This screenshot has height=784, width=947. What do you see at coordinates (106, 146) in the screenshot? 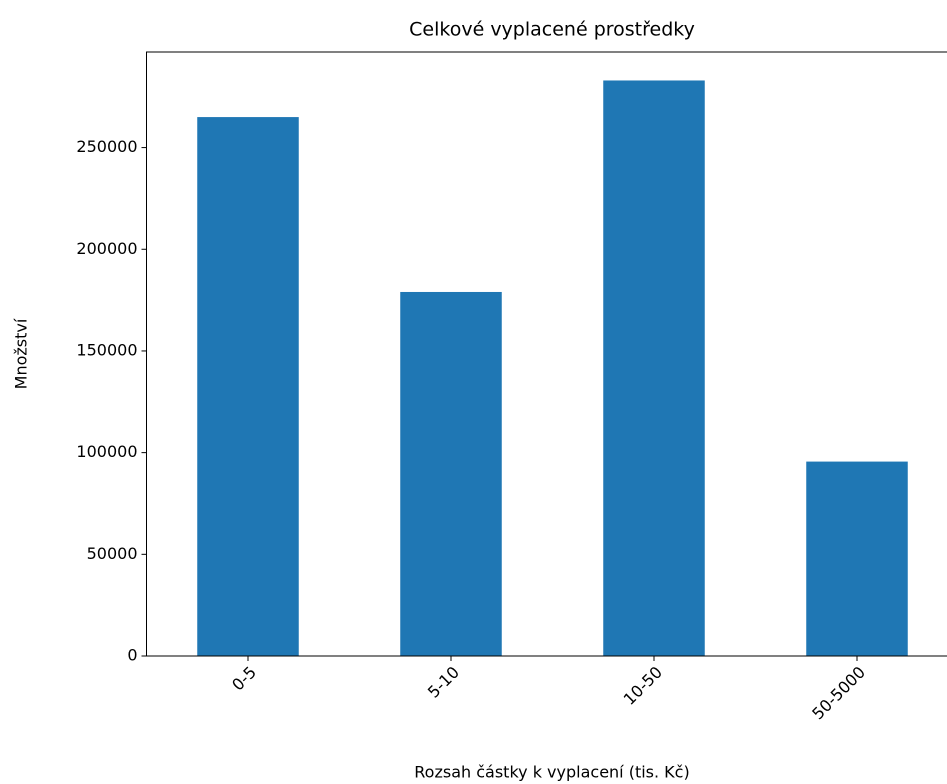
I see `y-tick-label: 250000` at bounding box center [106, 146].